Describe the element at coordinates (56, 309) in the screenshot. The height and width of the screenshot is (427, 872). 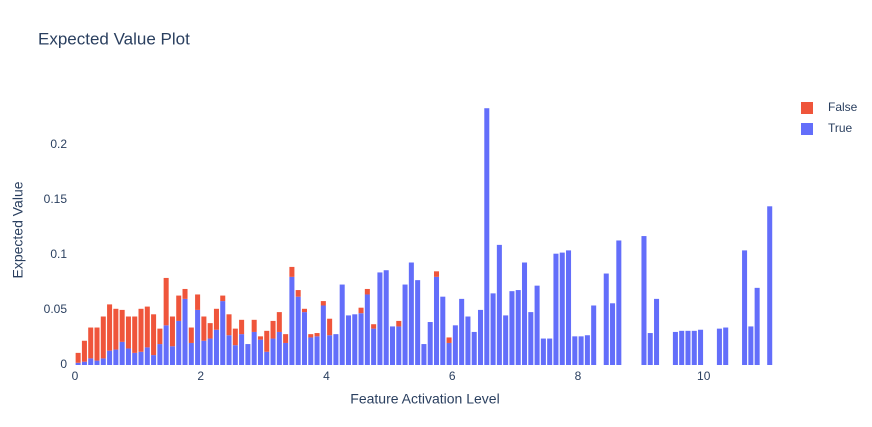
I see `y-tick-label: 0.05` at that location.